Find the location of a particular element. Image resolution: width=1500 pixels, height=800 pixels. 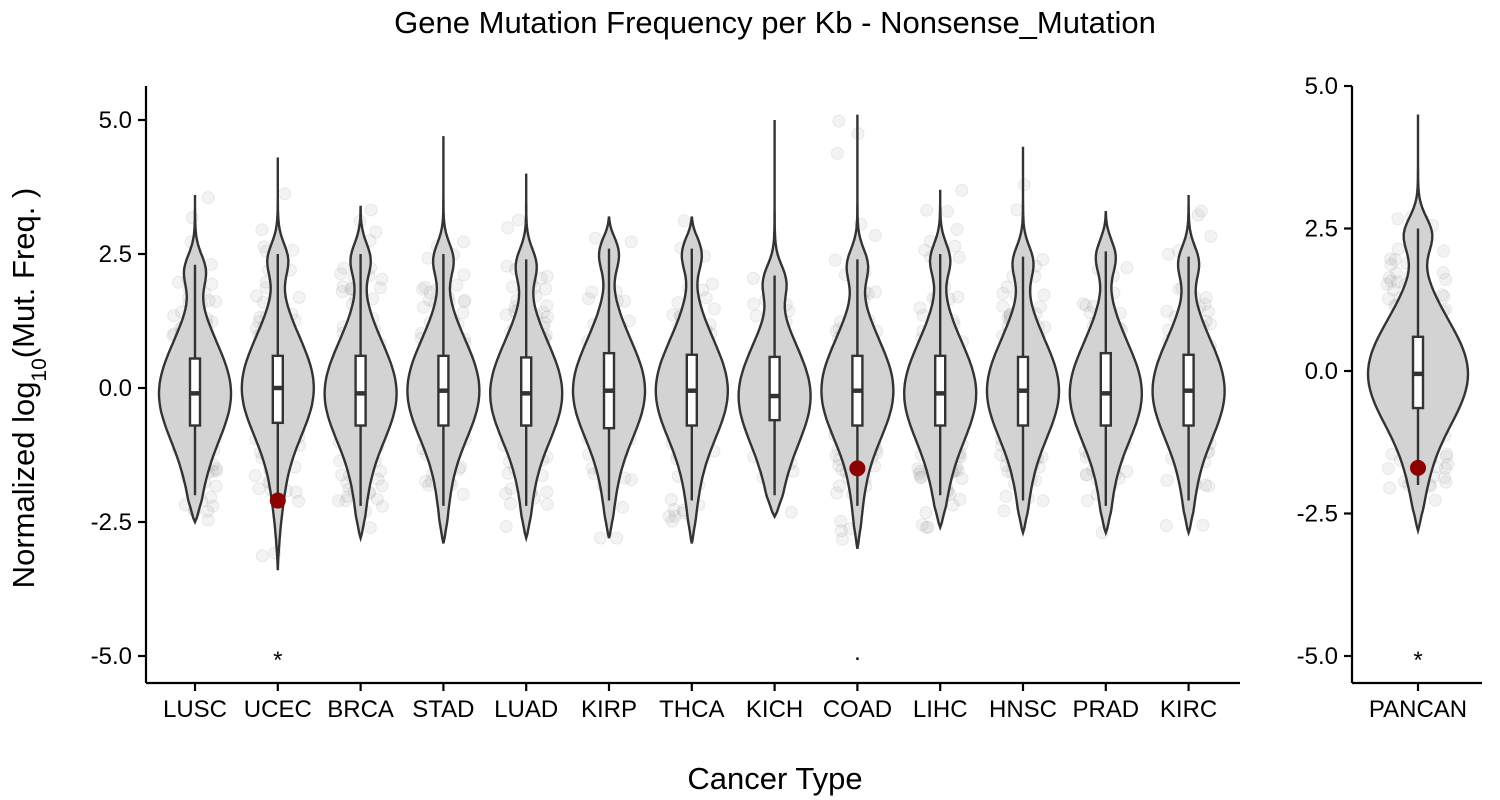

violin-group-lihc: LIHC is located at coordinates (940, 453).